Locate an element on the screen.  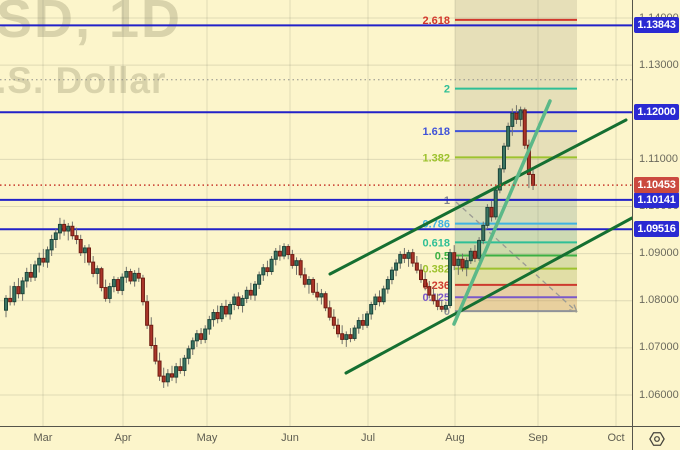
fib-level-label: 2.618 is located at coordinates (436, 21).